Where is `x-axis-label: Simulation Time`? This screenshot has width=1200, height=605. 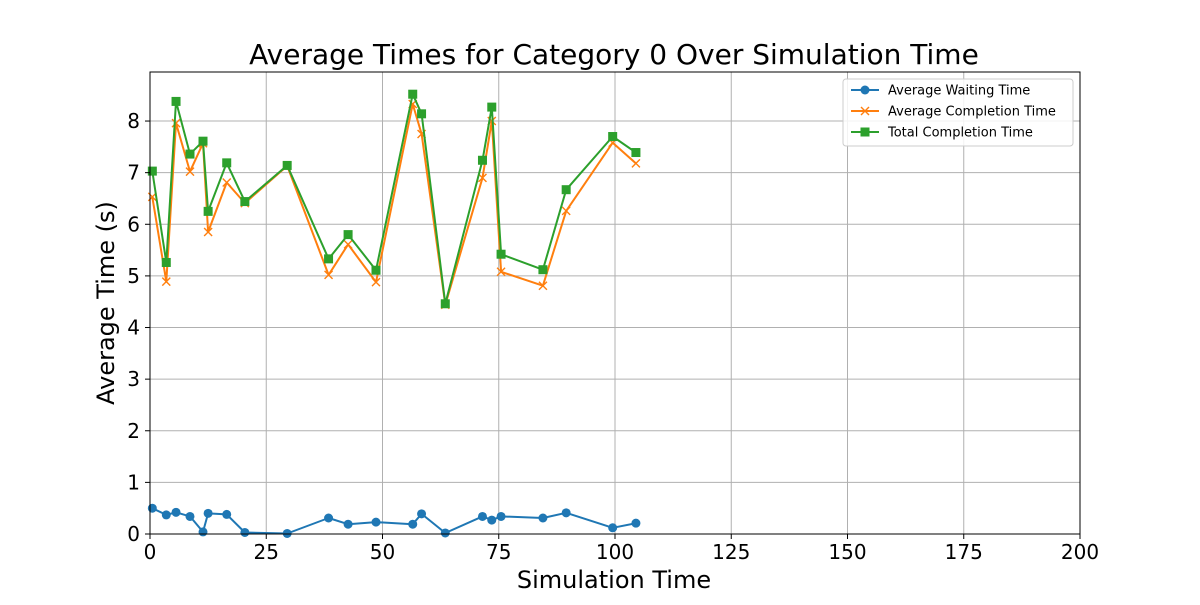 x-axis-label: Simulation Time is located at coordinates (614, 580).